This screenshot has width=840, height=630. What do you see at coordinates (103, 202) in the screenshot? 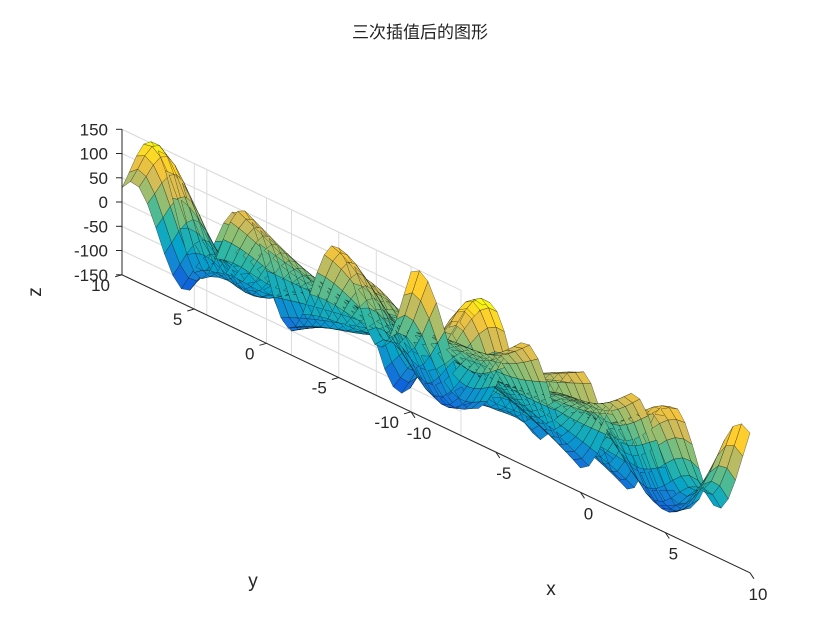
I see `z-tick-label: 0` at bounding box center [103, 202].